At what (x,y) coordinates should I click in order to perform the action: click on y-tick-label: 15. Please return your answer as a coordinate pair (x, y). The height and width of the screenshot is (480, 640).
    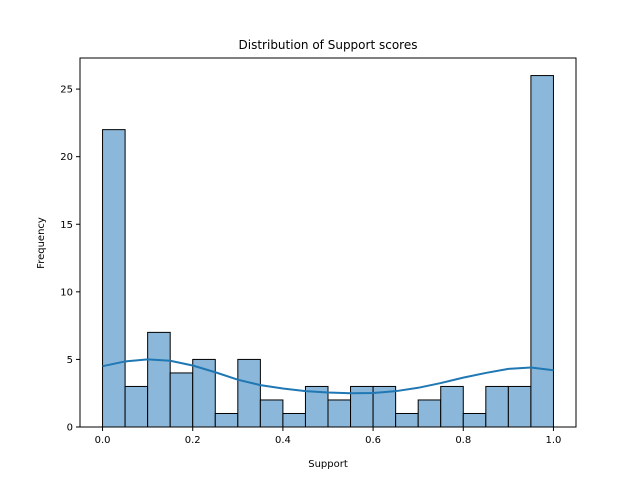
    Looking at the image, I should click on (66, 225).